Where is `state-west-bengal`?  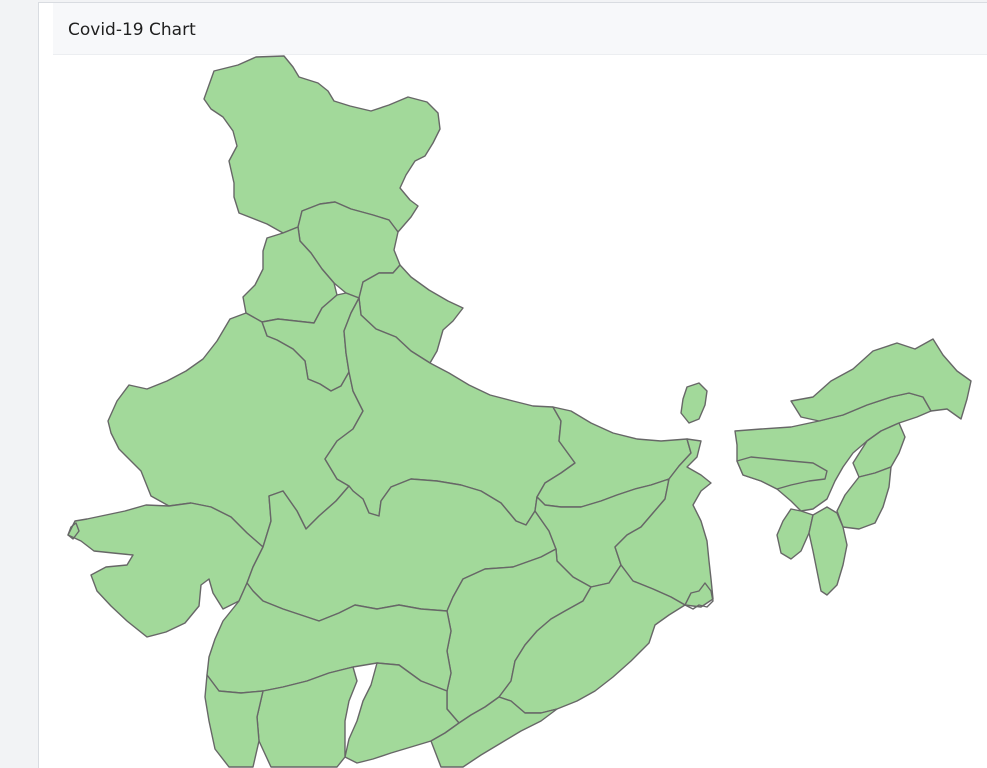
state-west-bengal is located at coordinates (664, 523).